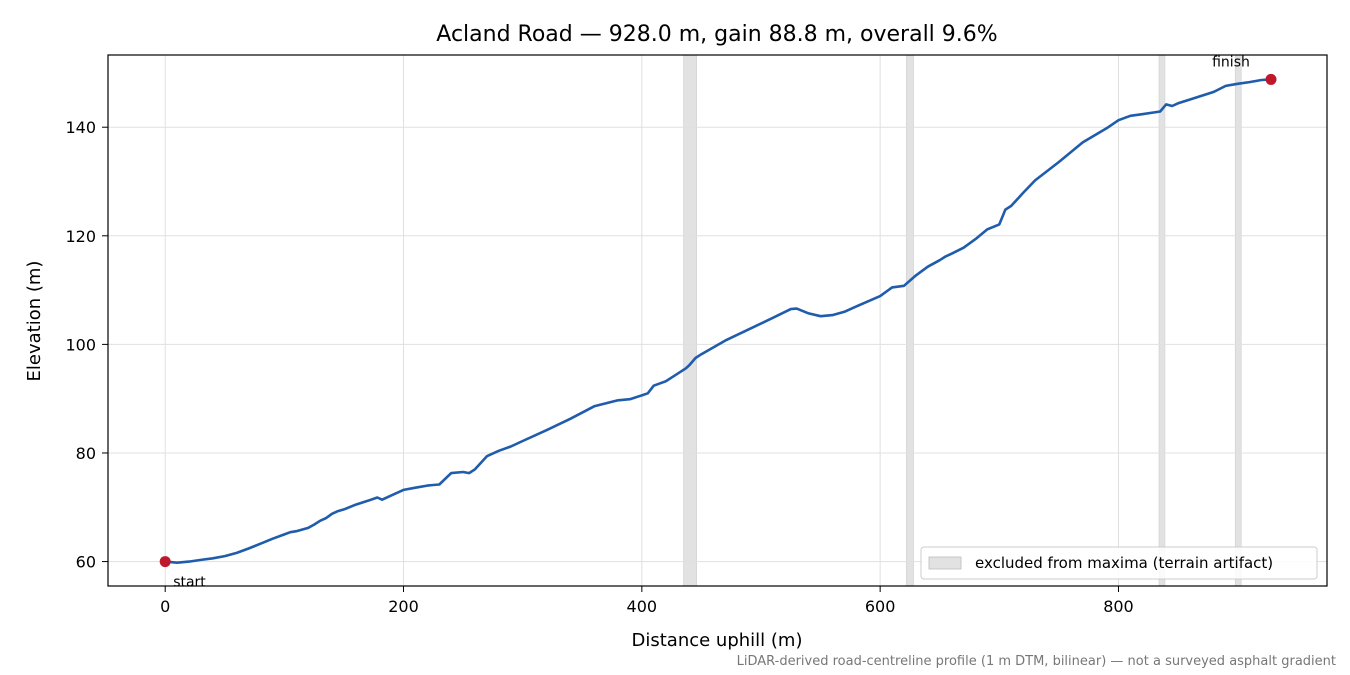 The height and width of the screenshot is (675, 1350). I want to click on start-label: start, so click(189, 583).